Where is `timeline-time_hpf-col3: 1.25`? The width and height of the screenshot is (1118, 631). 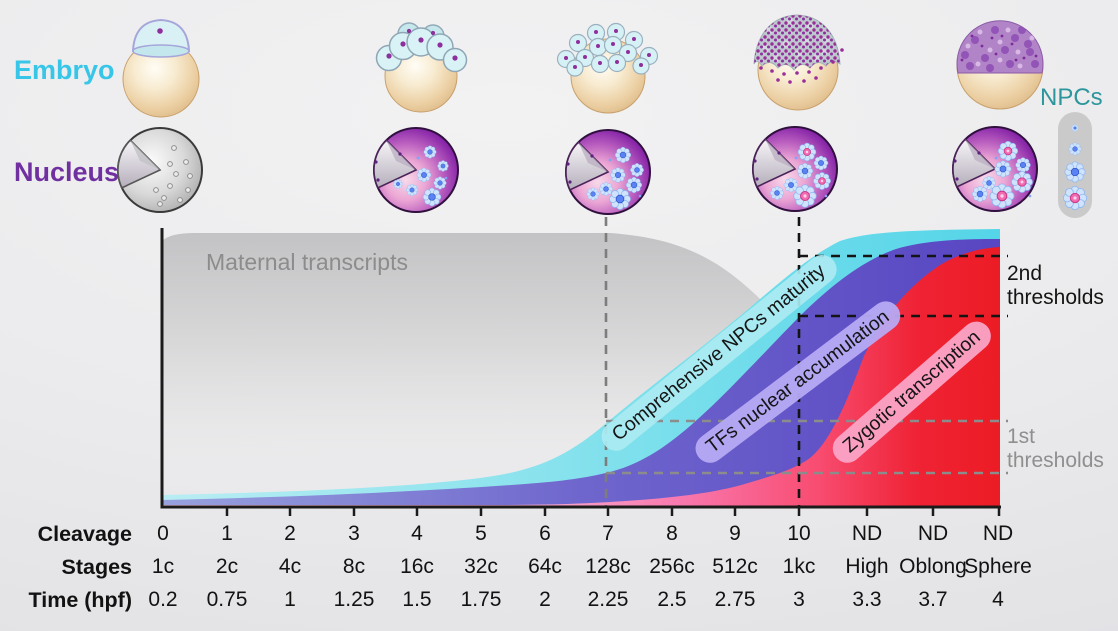 timeline-time_hpf-col3: 1.25 is located at coordinates (354, 599).